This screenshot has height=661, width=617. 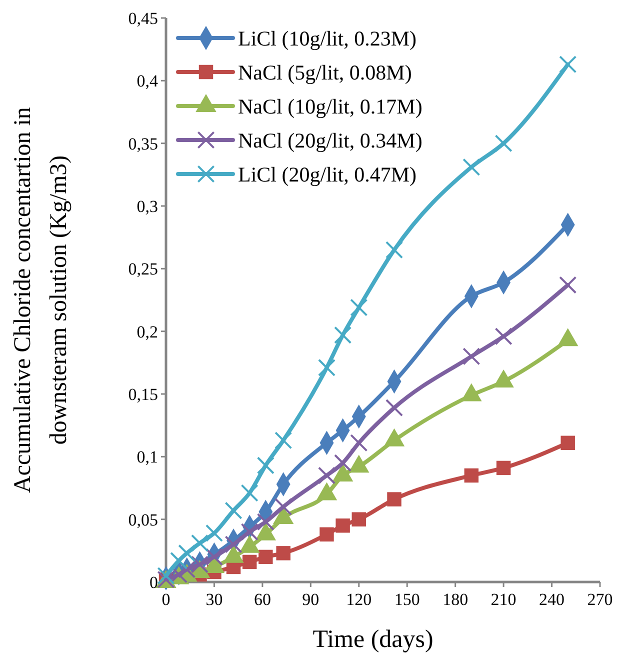 I want to click on y-tick-label: 0,4, so click(x=147, y=81).